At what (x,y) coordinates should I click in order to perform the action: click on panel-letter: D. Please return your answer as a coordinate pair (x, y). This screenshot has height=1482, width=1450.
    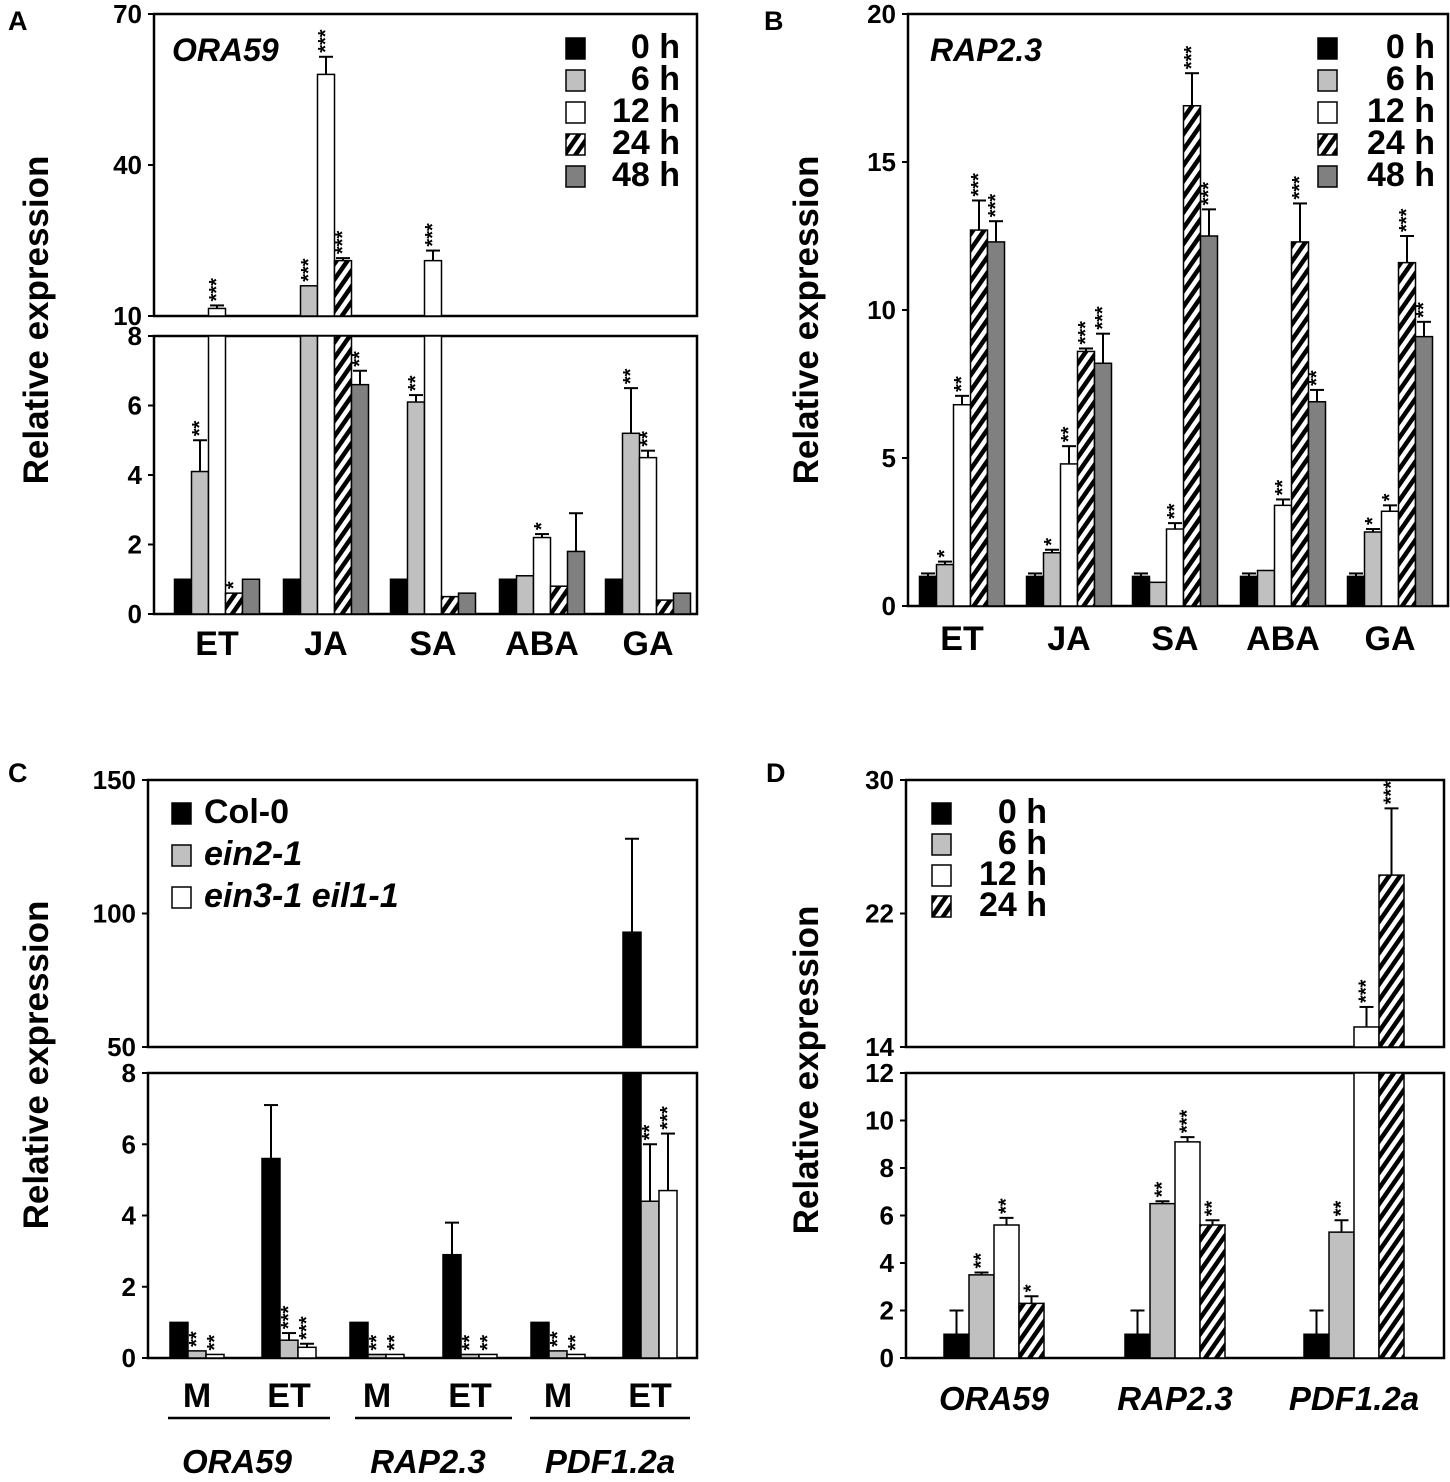
    Looking at the image, I should click on (776, 773).